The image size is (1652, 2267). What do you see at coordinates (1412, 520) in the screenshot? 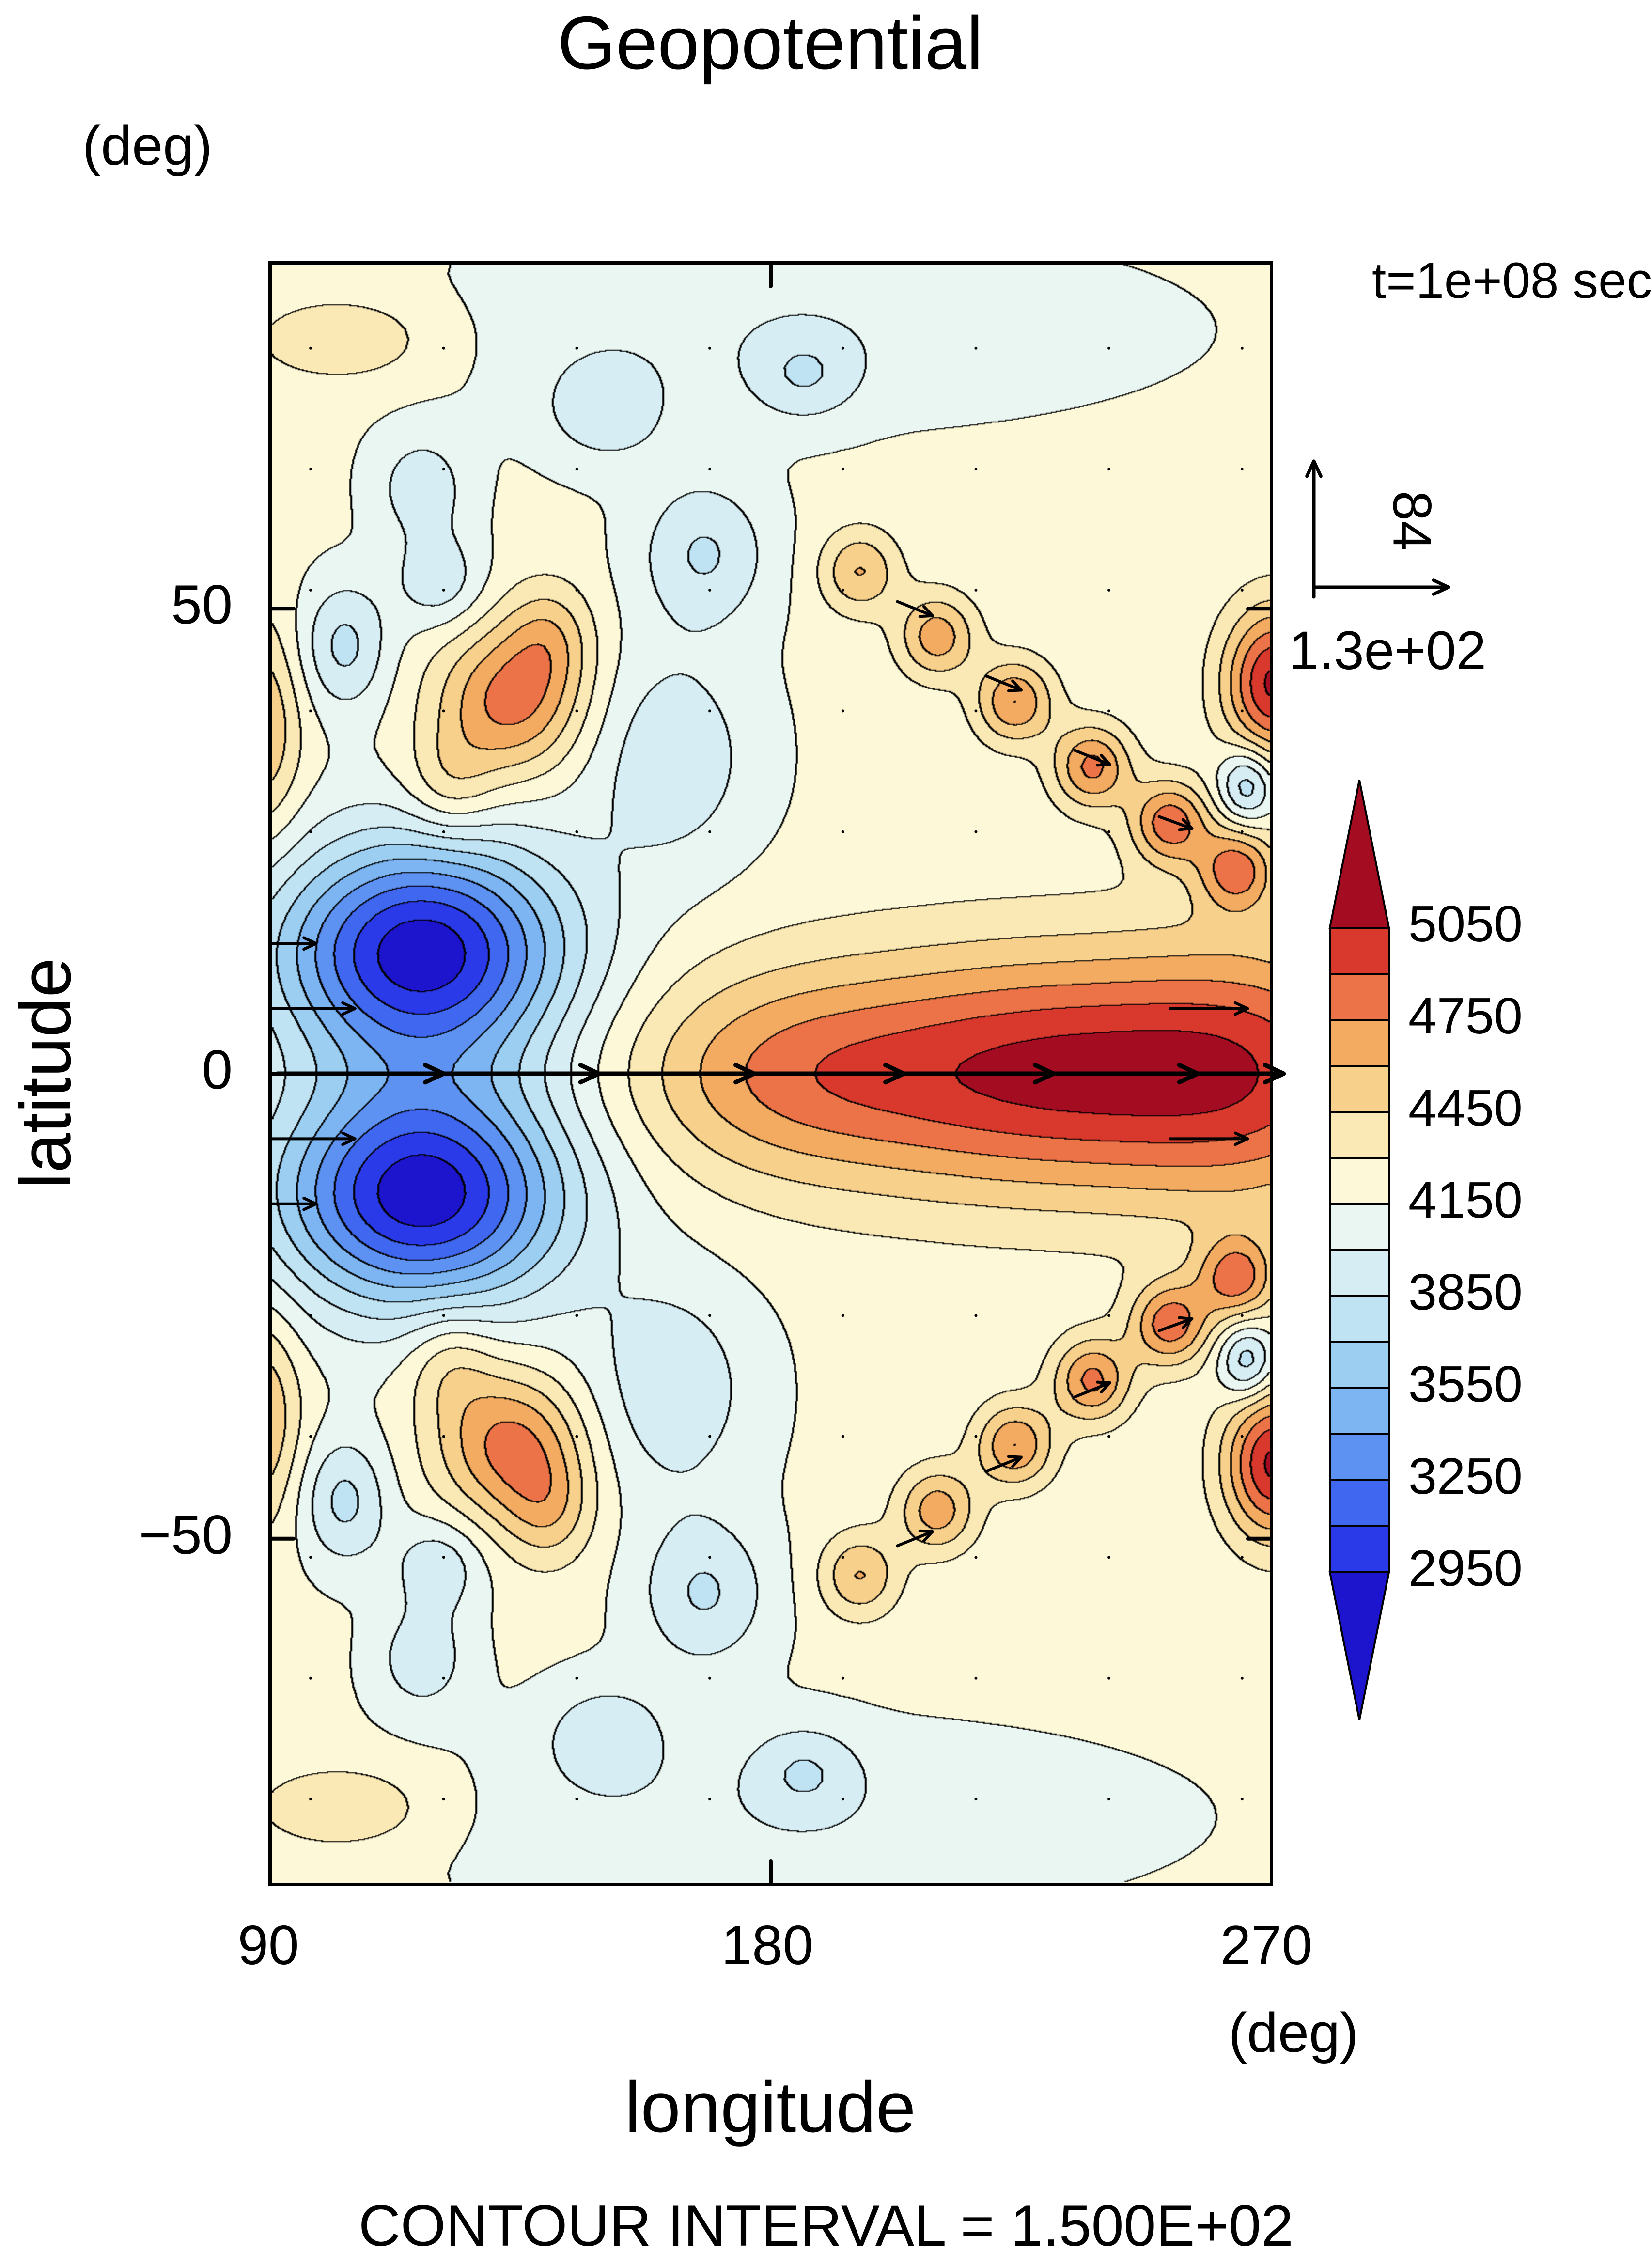
I see `vector-scale-v-label: 84` at bounding box center [1412, 520].